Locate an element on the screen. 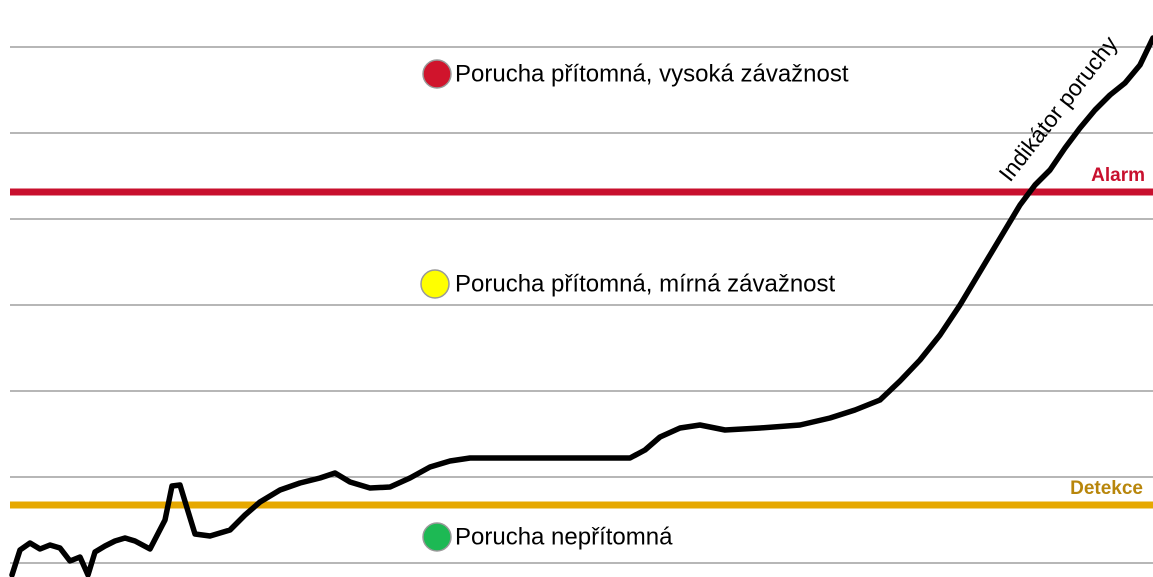 The width and height of the screenshot is (1153, 577). yellow-dot is located at coordinates (435, 284).